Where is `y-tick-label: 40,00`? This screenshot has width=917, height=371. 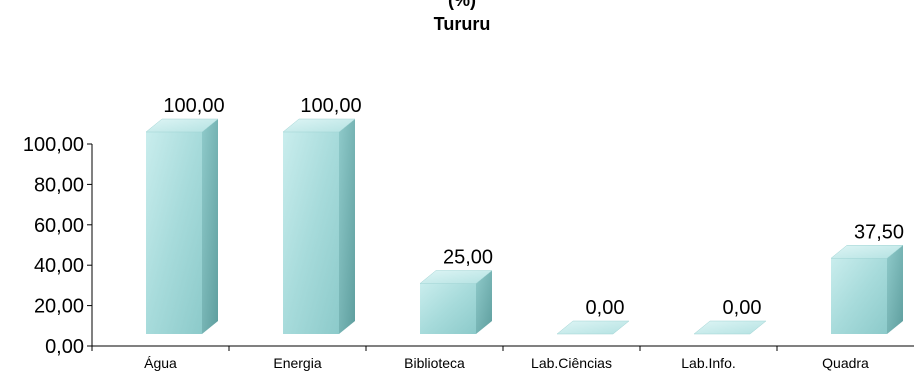 y-tick-label: 40,00 is located at coordinates (59, 266).